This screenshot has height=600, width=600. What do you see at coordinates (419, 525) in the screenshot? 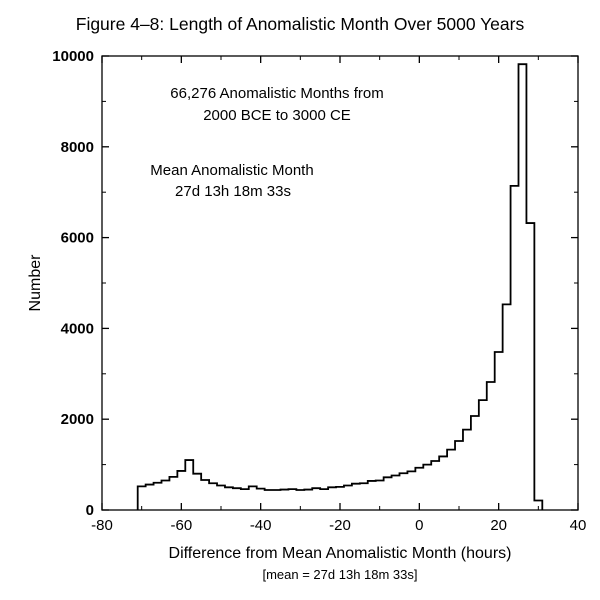
I see `x-tick-label: 0` at bounding box center [419, 525].